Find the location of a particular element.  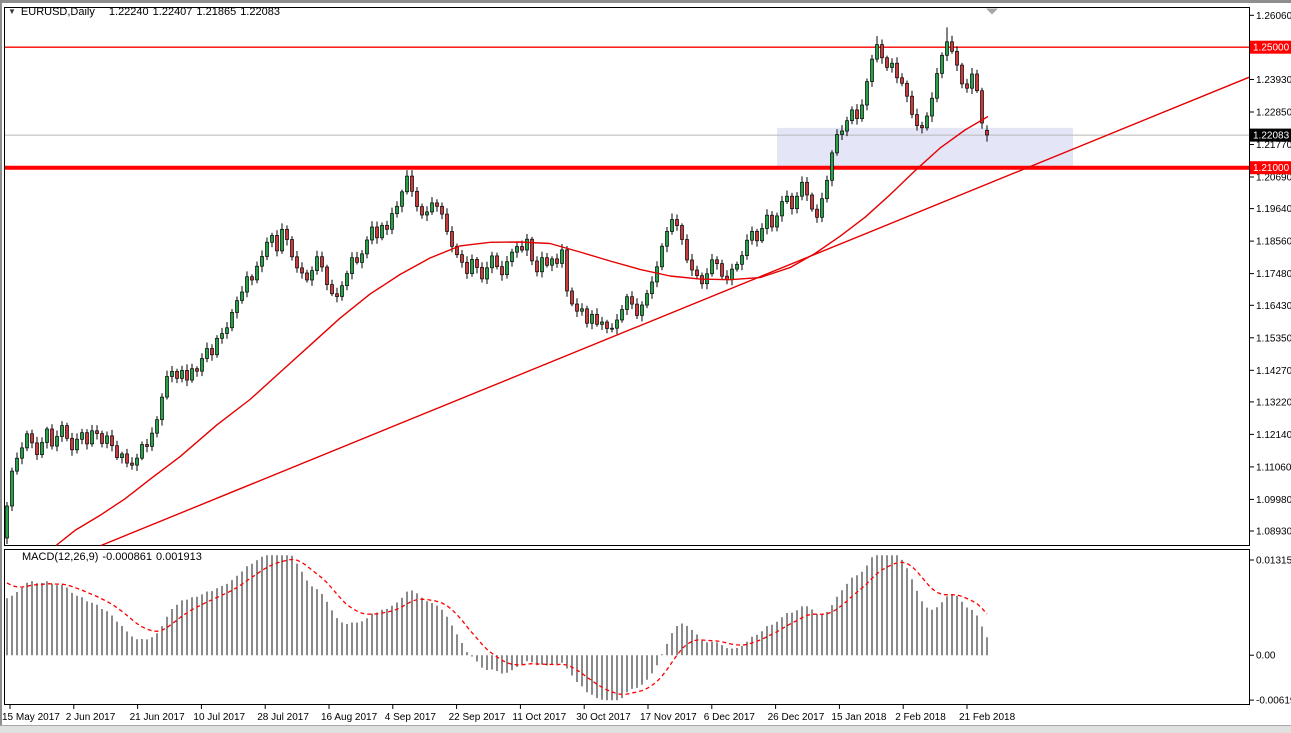

symbol-period-label: EURUSD,Daily is located at coordinates (57, 12).